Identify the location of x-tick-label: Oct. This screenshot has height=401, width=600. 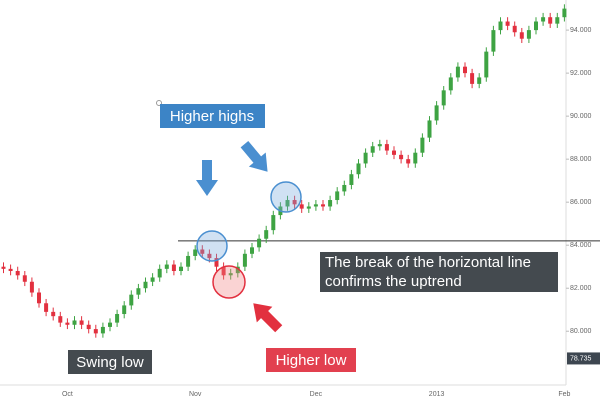
(67, 394).